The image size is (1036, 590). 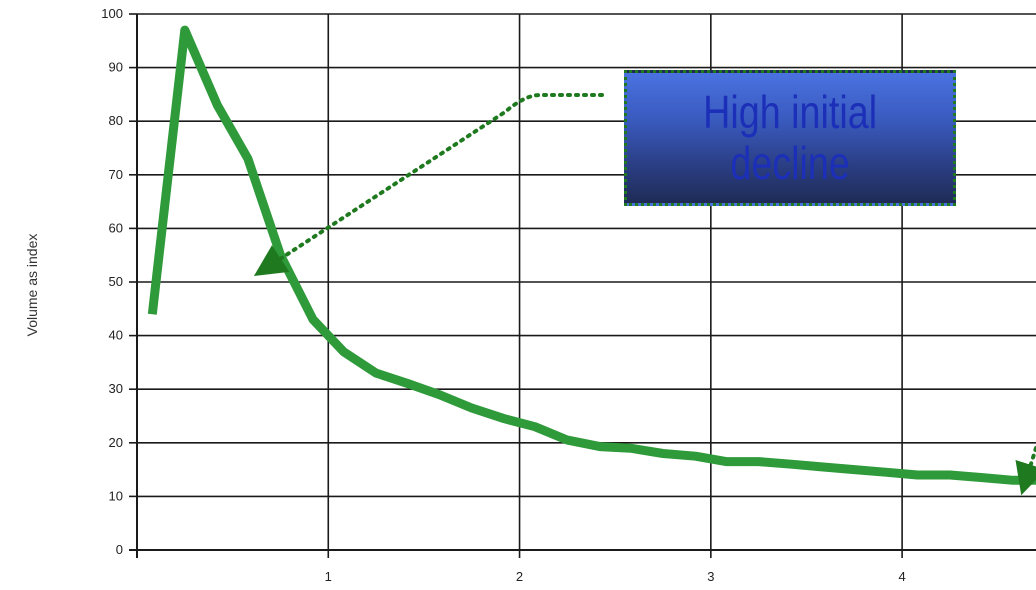 I want to click on y-tick-label: 100, so click(x=112, y=13).